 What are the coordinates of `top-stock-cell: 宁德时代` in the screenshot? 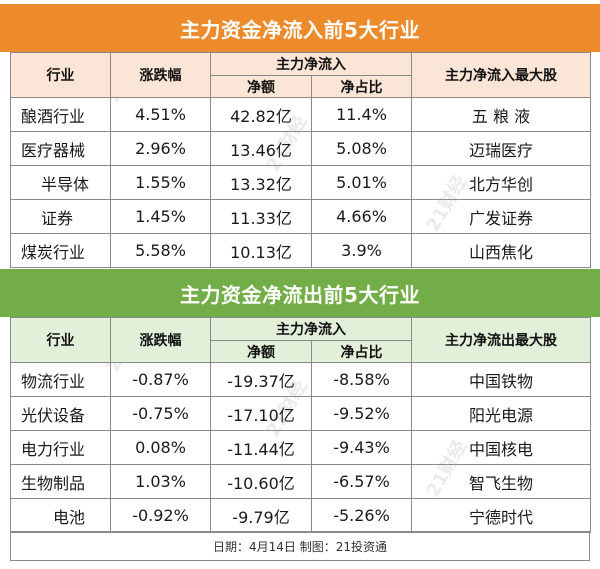 It's located at (501, 515).